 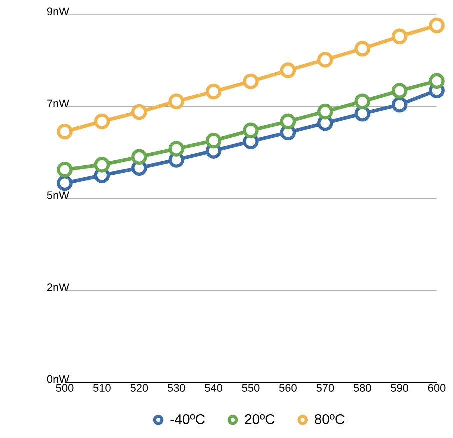 What do you see at coordinates (213, 388) in the screenshot?
I see `x-tick-label: 540` at bounding box center [213, 388].